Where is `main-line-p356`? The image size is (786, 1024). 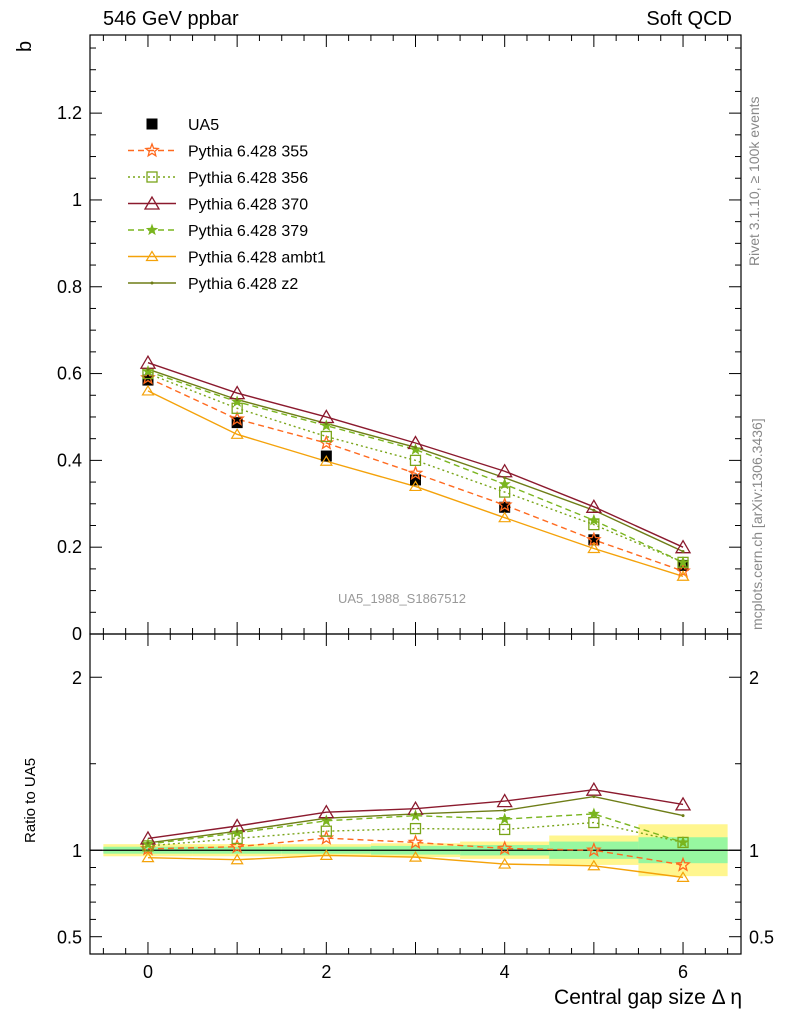 main-line-p356 is located at coordinates (415, 468).